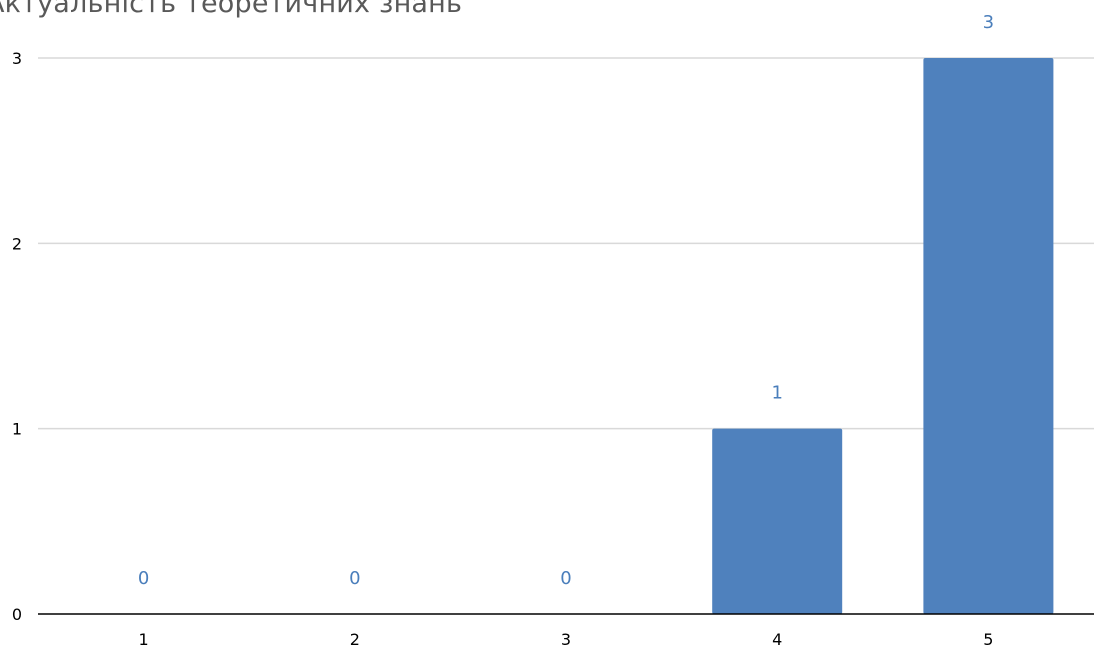 The height and width of the screenshot is (651, 1106). I want to click on chart-title: Актуальність теоретичних знань, so click(231, 9).